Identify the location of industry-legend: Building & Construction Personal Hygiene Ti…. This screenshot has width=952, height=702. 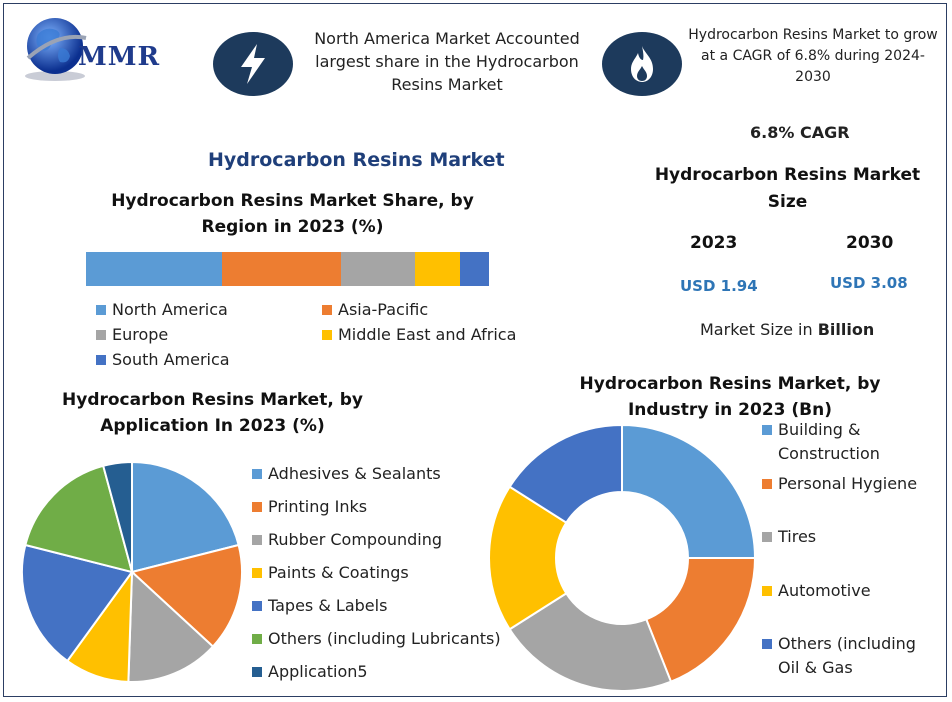
(854, 553).